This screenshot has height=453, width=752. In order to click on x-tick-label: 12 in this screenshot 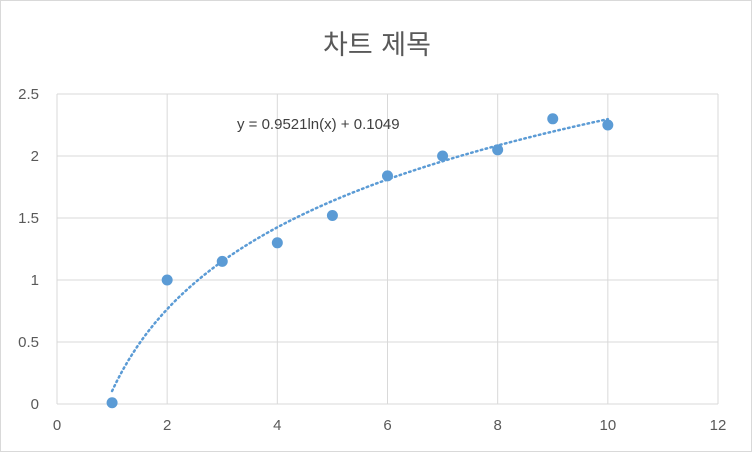, I will do `click(718, 425)`.